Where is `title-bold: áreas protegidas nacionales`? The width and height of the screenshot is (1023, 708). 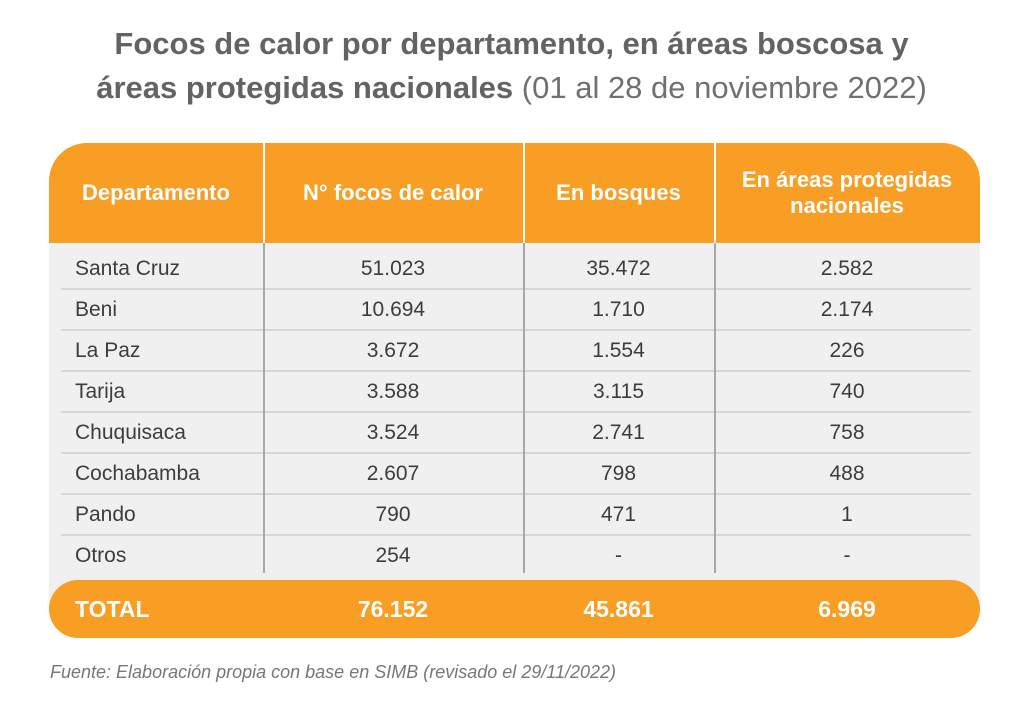
title-bold: áreas protegidas nacionales is located at coordinates (305, 87).